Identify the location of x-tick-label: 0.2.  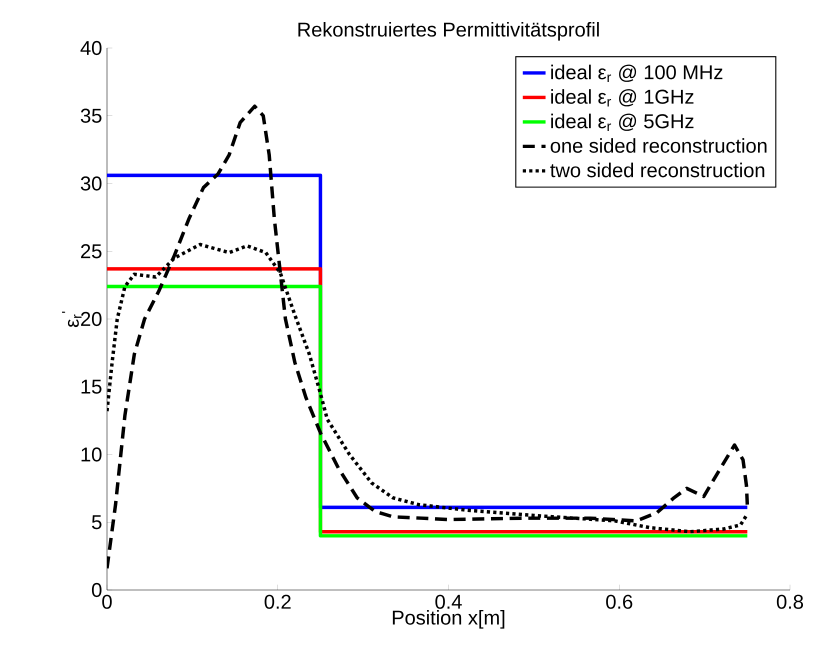
(277, 601).